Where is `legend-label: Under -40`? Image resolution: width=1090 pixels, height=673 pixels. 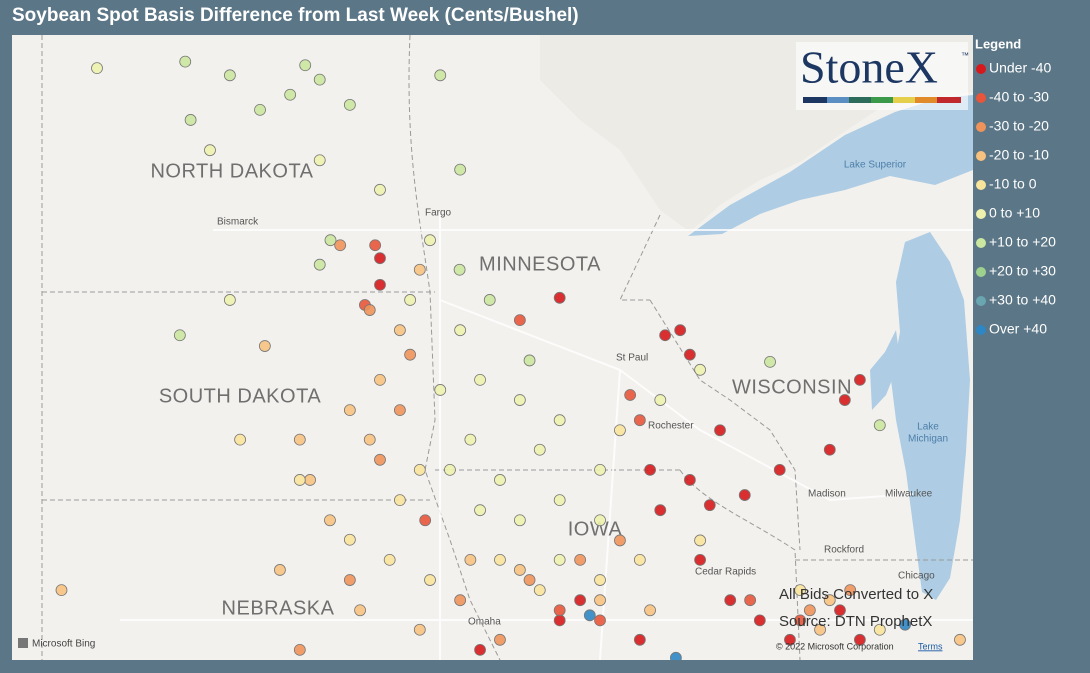 legend-label: Under -40 is located at coordinates (1020, 68).